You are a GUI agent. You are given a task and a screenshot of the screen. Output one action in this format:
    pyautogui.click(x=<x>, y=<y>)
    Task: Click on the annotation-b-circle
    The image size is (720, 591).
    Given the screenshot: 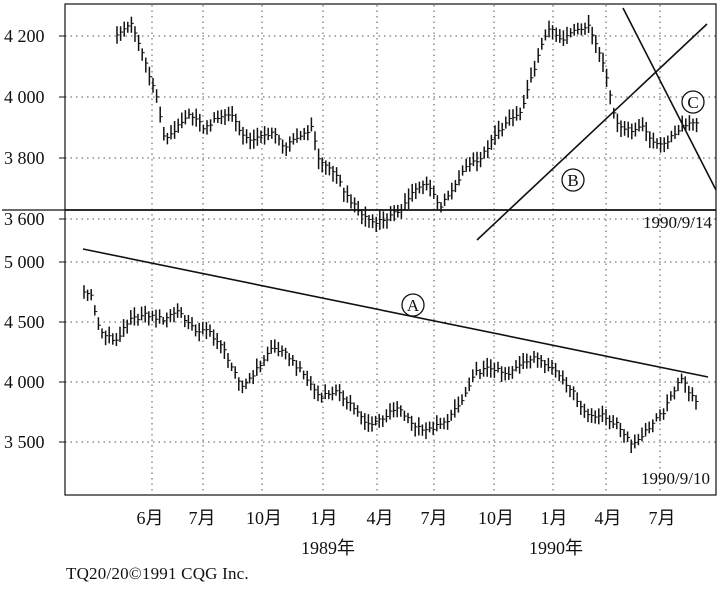 What is the action you would take?
    pyautogui.click(x=573, y=180)
    